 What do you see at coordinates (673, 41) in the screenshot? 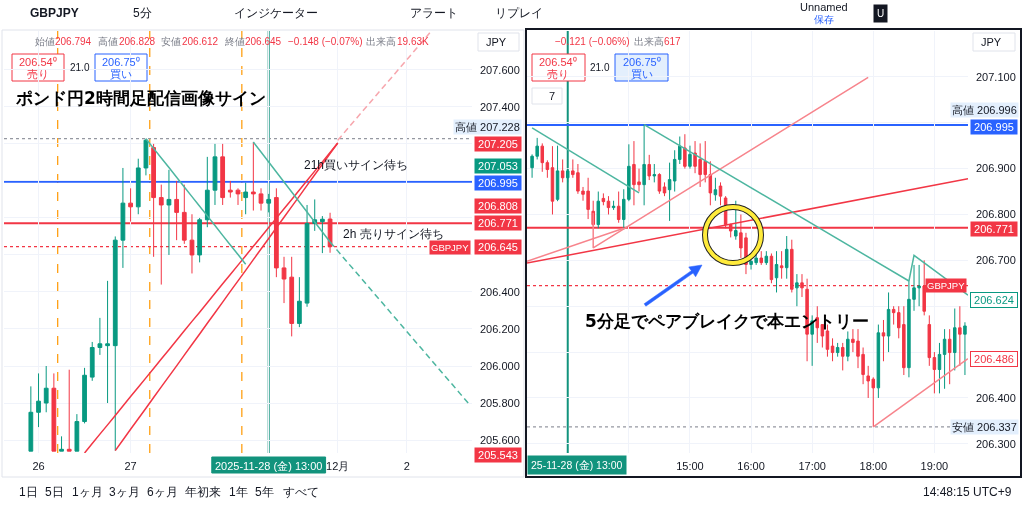
I see `annotation: 617` at bounding box center [673, 41].